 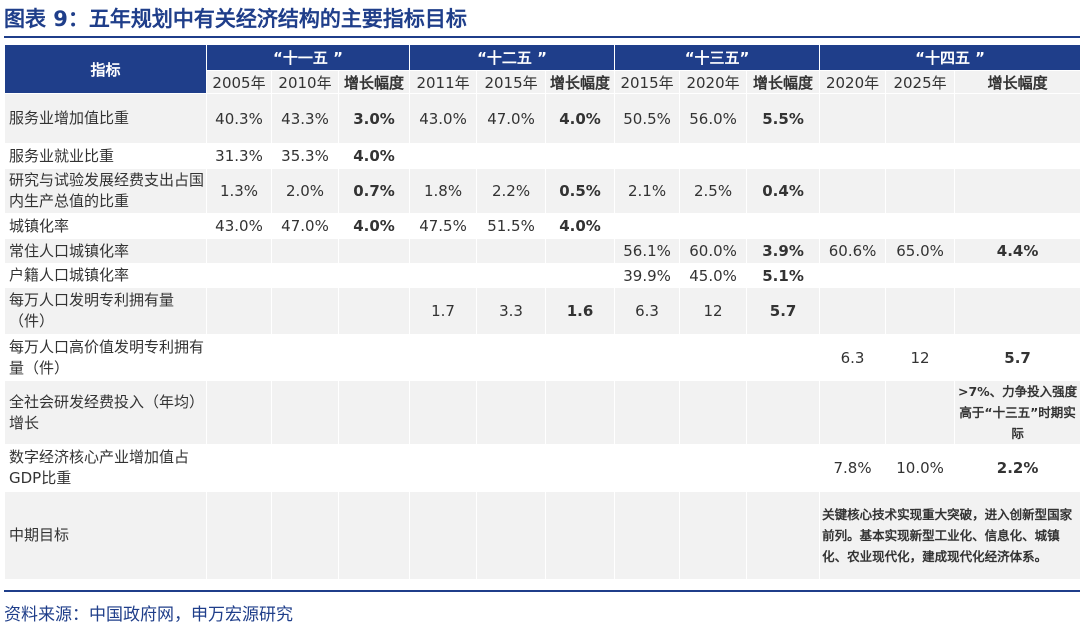 I want to click on source-note: 资料来源：中国政府网，申万宏源研究, so click(x=148, y=615).